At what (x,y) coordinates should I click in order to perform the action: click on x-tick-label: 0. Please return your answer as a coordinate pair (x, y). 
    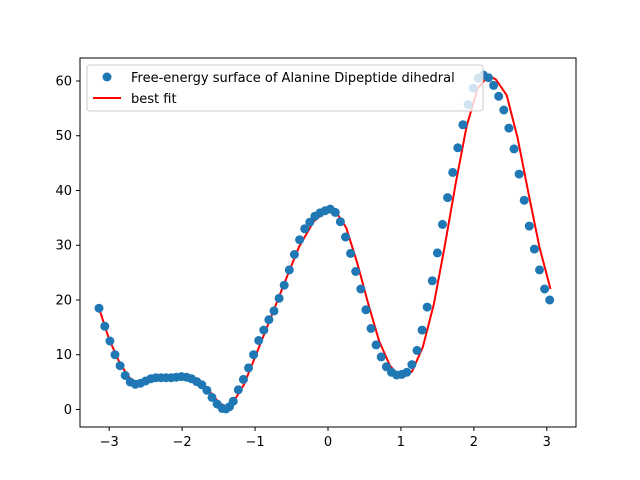
    Looking at the image, I should click on (328, 442).